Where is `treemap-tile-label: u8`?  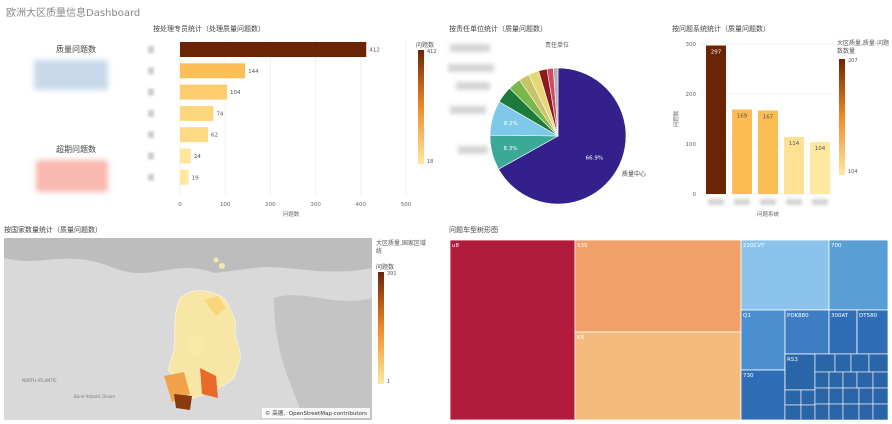 treemap-tile-label: u8 is located at coordinates (455, 246).